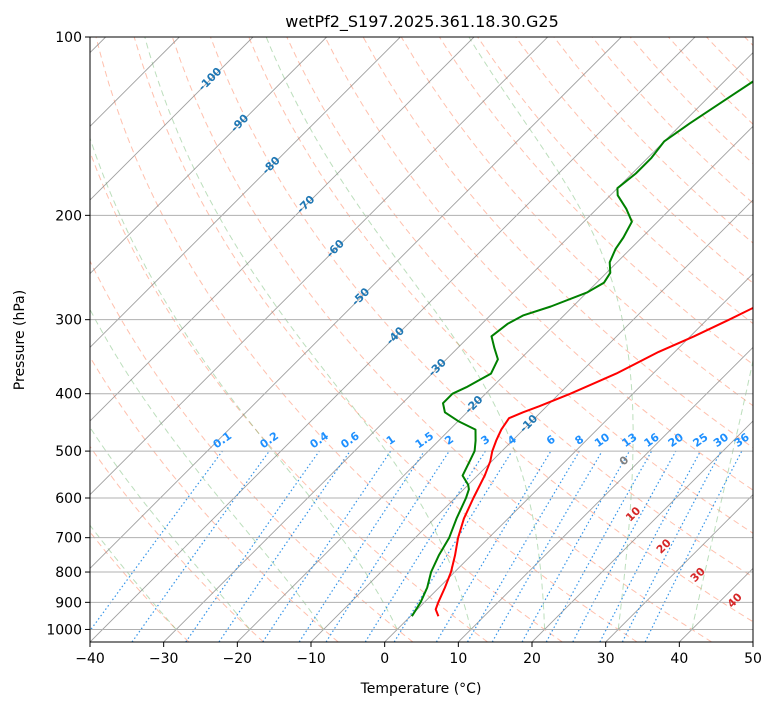 Image resolution: width=775 pixels, height=708 pixels. Describe the element at coordinates (311, 659) in the screenshot. I see `x-tick-label: −10` at that location.